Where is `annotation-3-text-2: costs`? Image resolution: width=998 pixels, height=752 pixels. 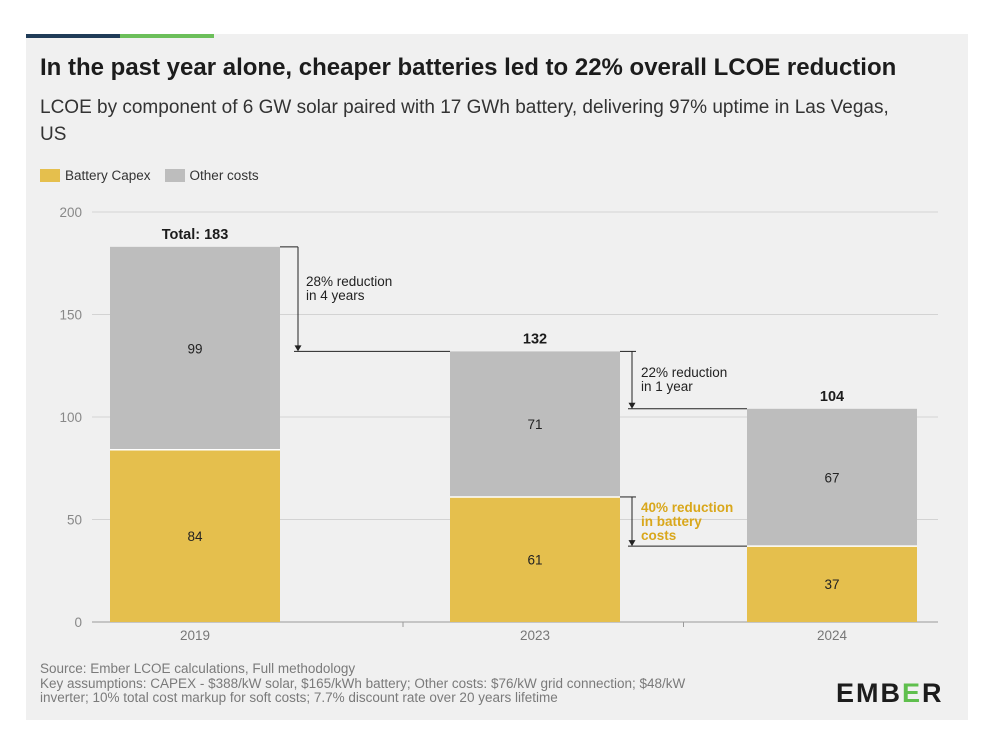
annotation-3-text-2: costs is located at coordinates (658, 535).